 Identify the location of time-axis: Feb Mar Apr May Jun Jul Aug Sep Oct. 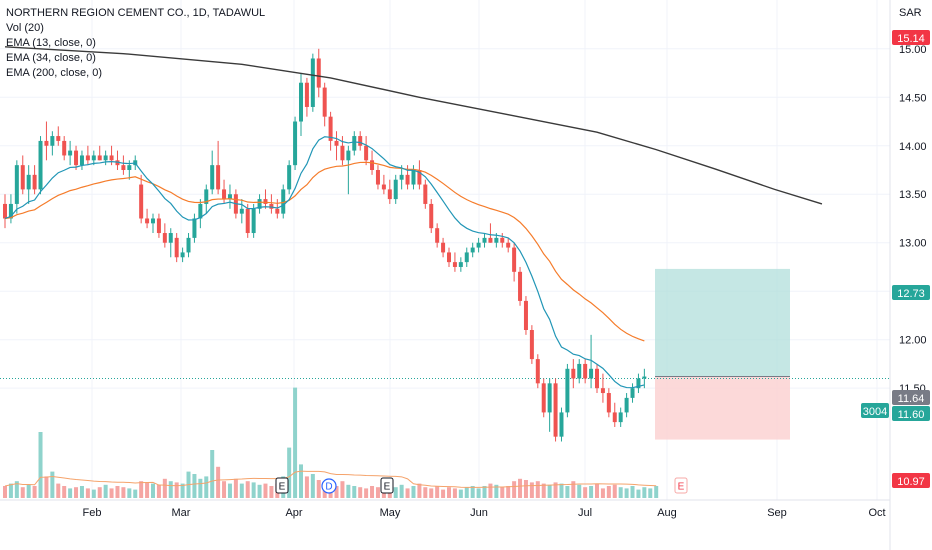
(484, 513).